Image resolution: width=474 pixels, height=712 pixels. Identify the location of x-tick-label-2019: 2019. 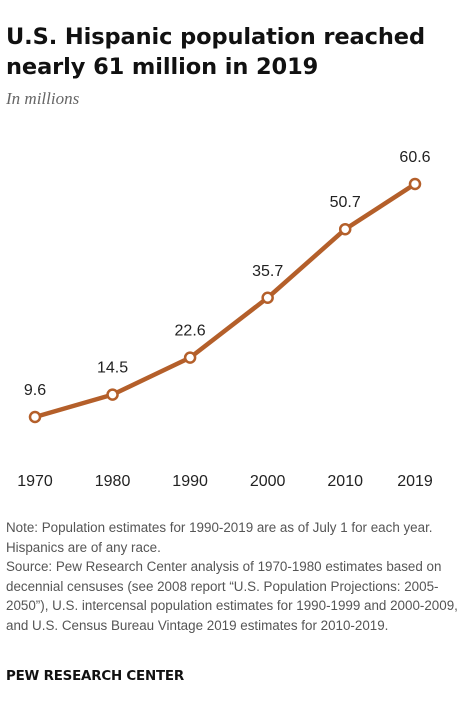
(415, 481).